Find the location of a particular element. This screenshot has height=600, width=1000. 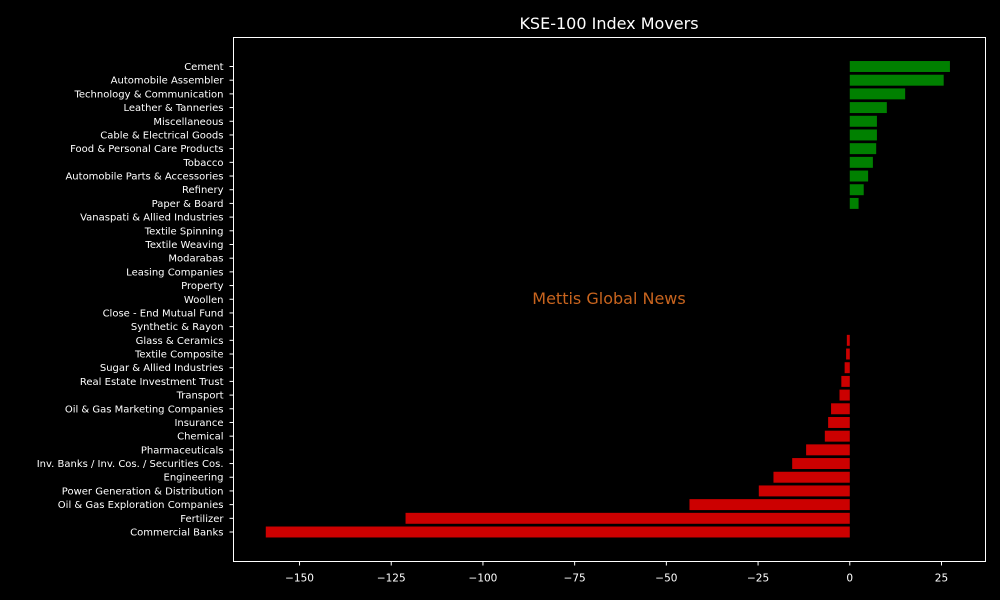

category-label-23: Real Estate Investment Trust is located at coordinates (152, 382).